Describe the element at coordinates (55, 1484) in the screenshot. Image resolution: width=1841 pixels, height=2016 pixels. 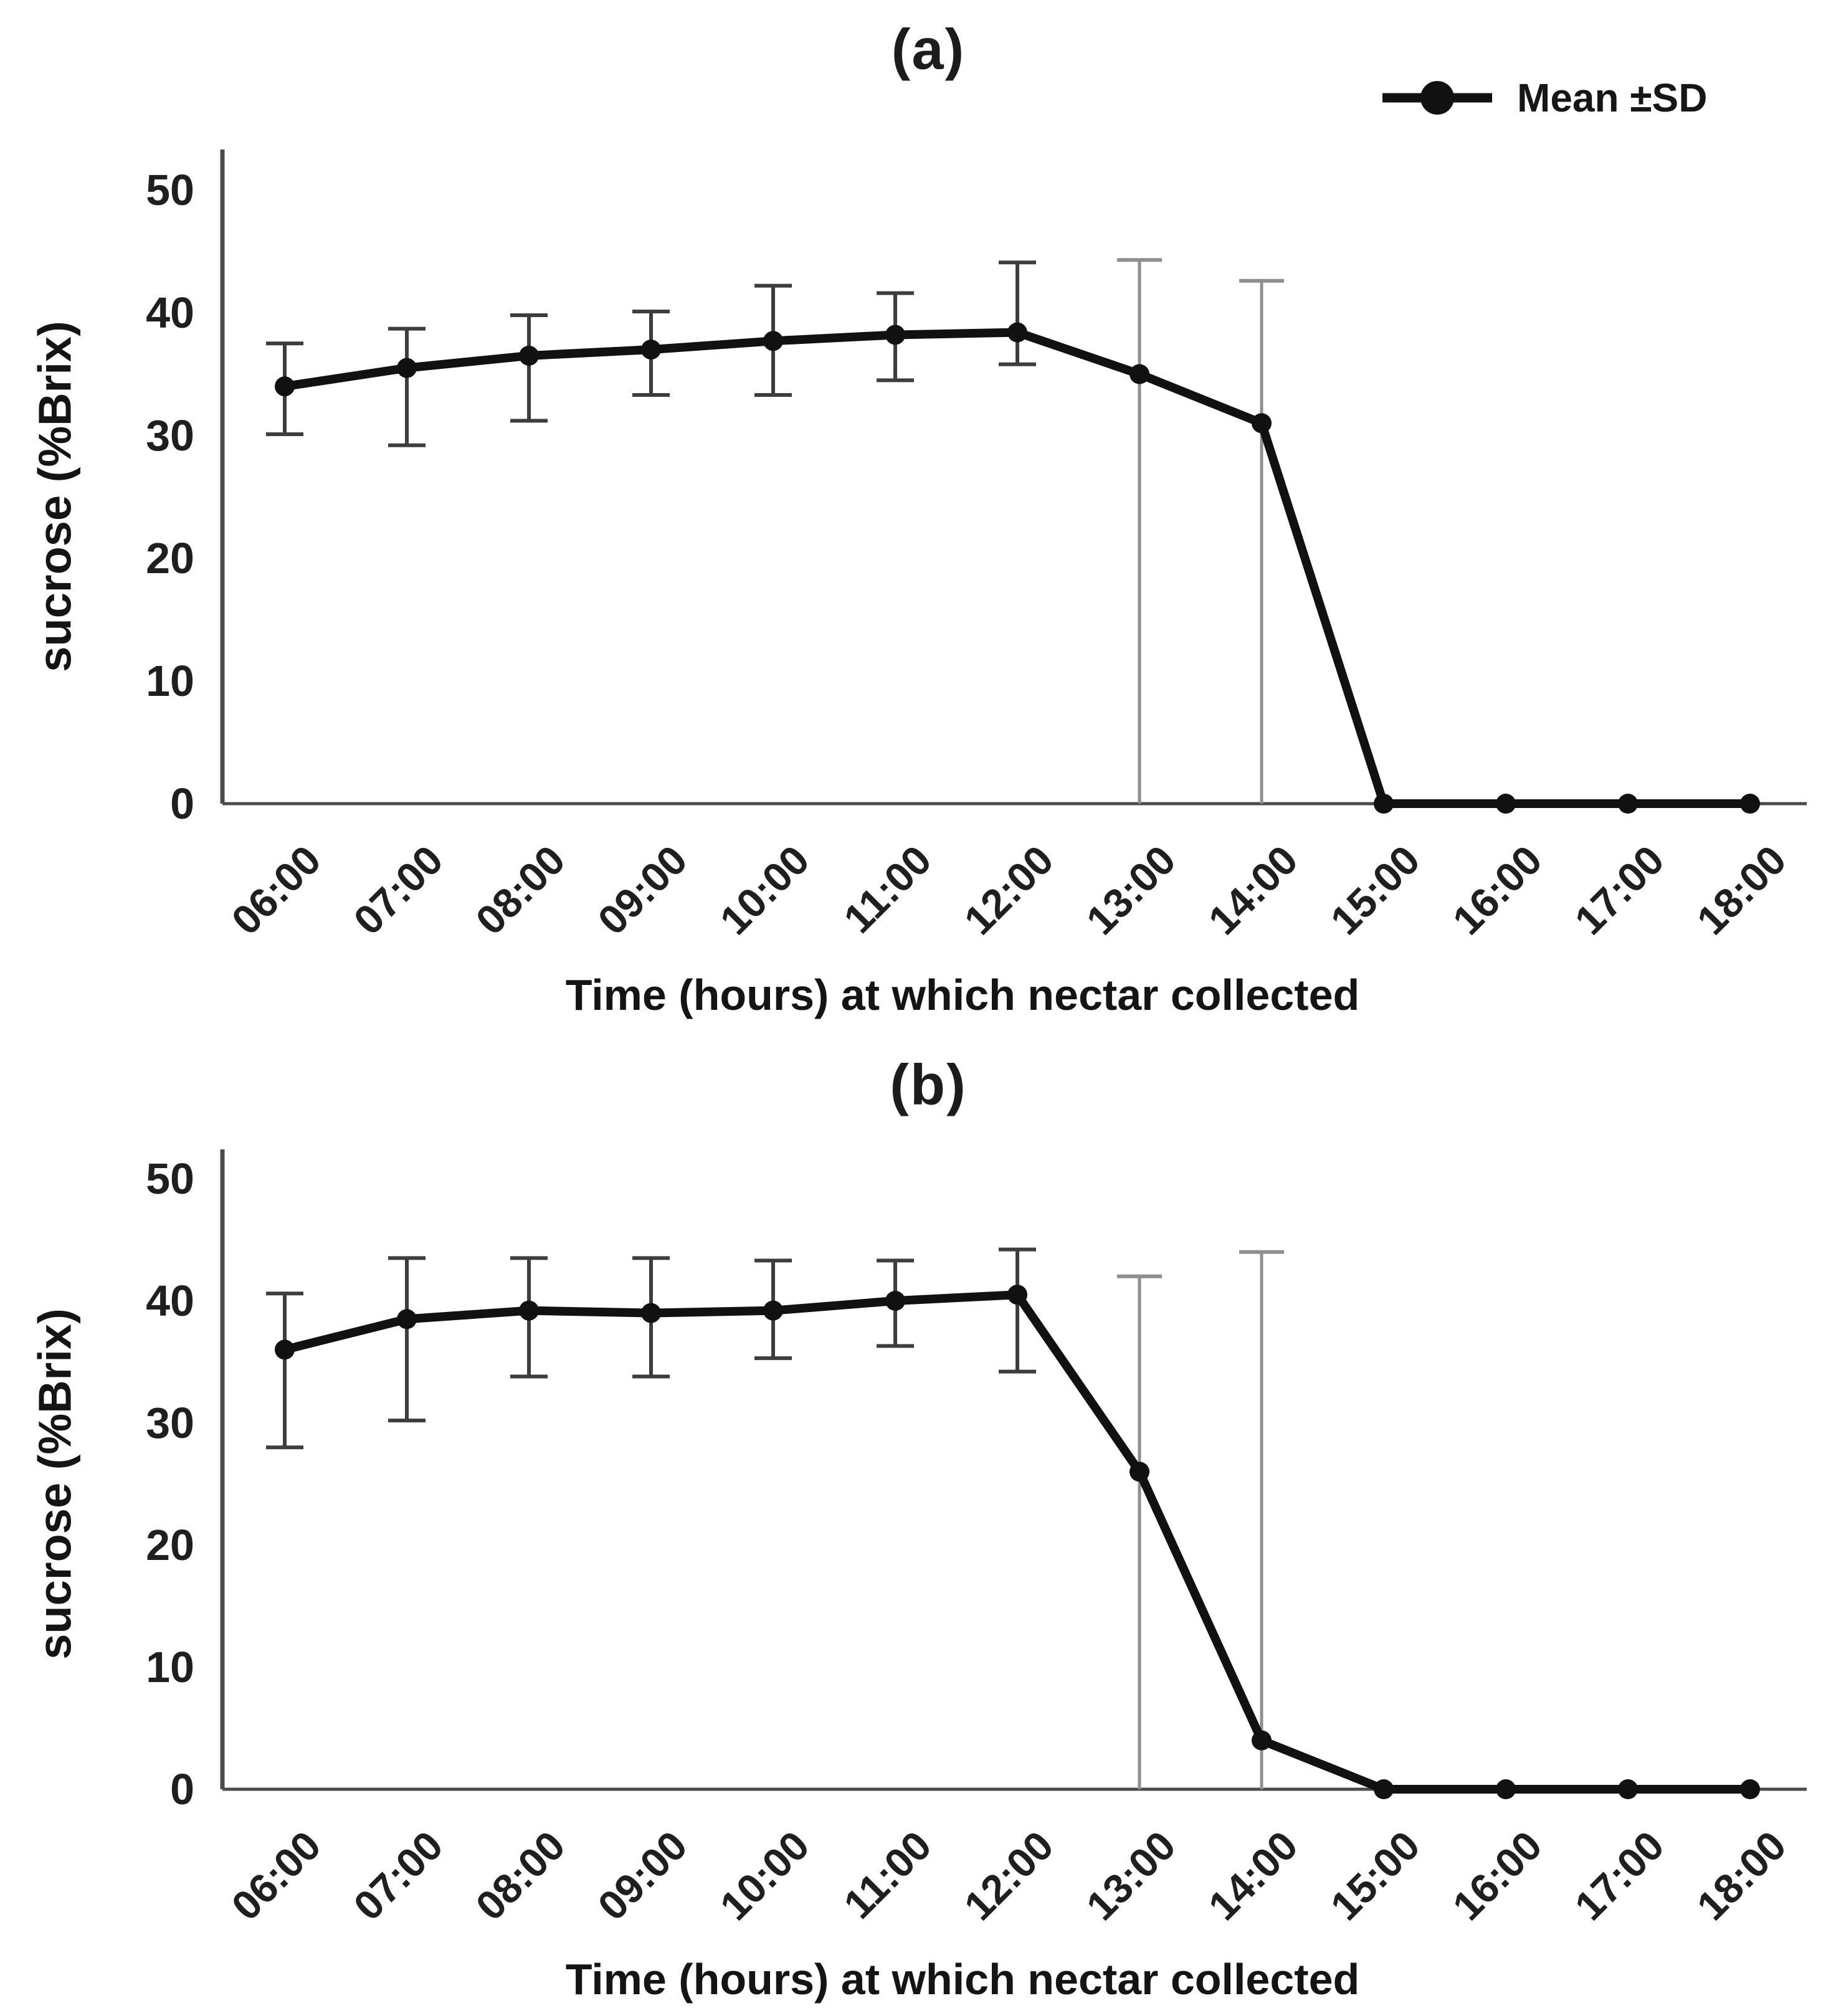
I see `y-axis-title-b: sucrose (%Brix)` at that location.